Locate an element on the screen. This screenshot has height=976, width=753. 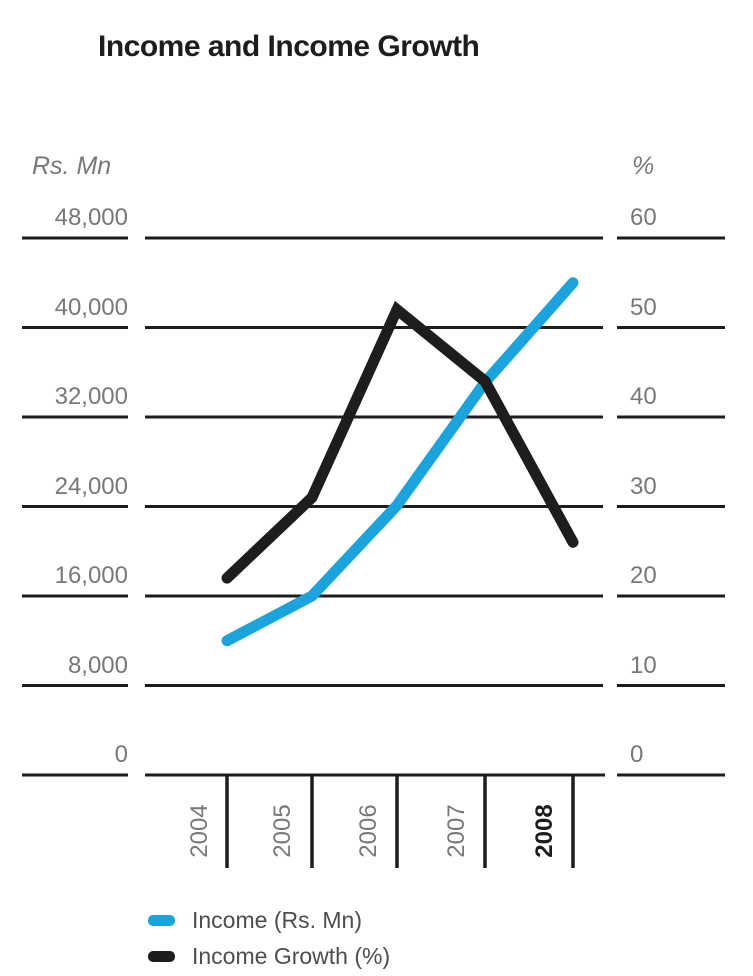
left-axis-tick-label: 0 is located at coordinates (121, 754).